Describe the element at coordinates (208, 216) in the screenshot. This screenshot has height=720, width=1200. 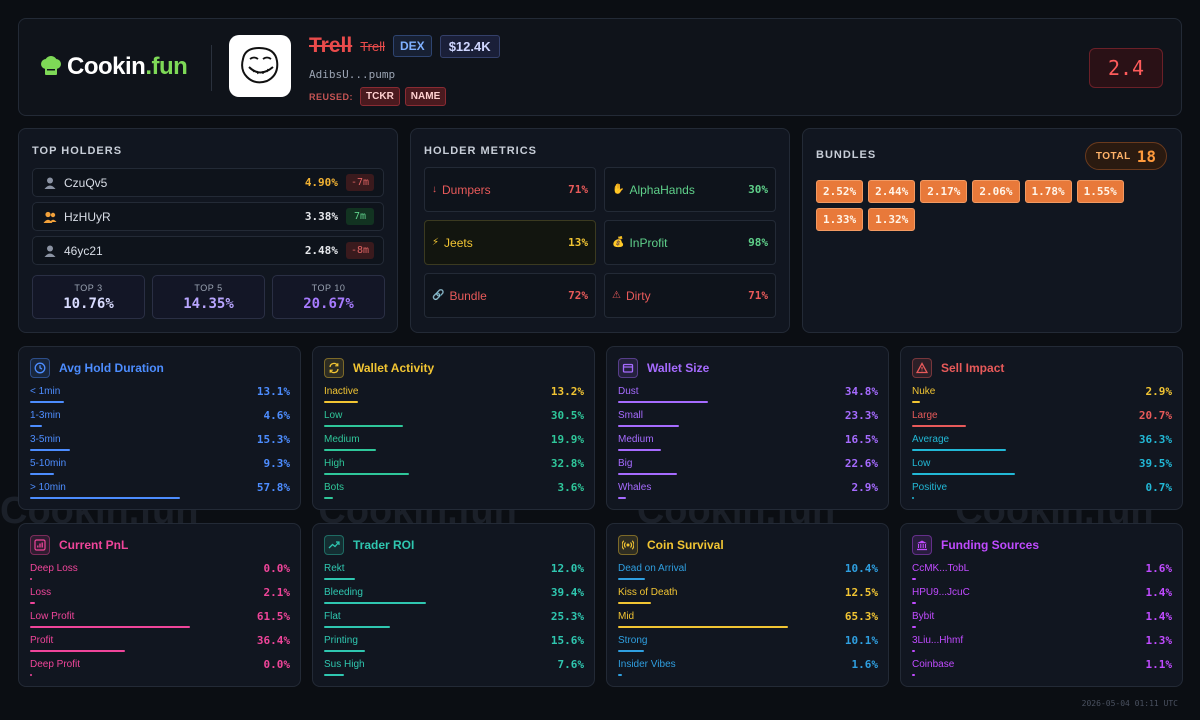
I see `holder-row: HzHUyR 3.38% 7m` at that location.